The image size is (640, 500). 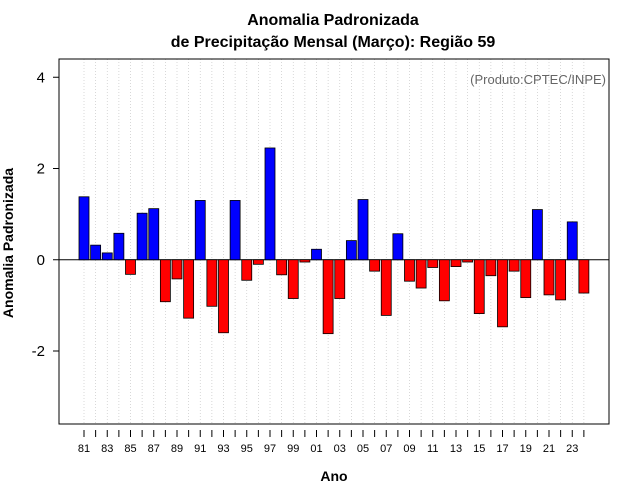 I want to click on y-tick-label: -2, so click(x=38, y=351).